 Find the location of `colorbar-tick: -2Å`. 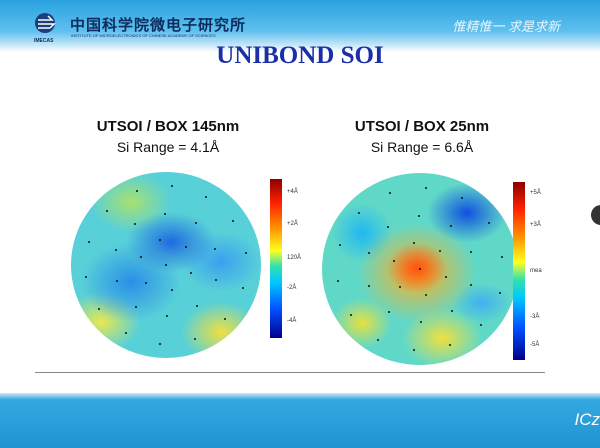

colorbar-tick: -2Å is located at coordinates (292, 288).